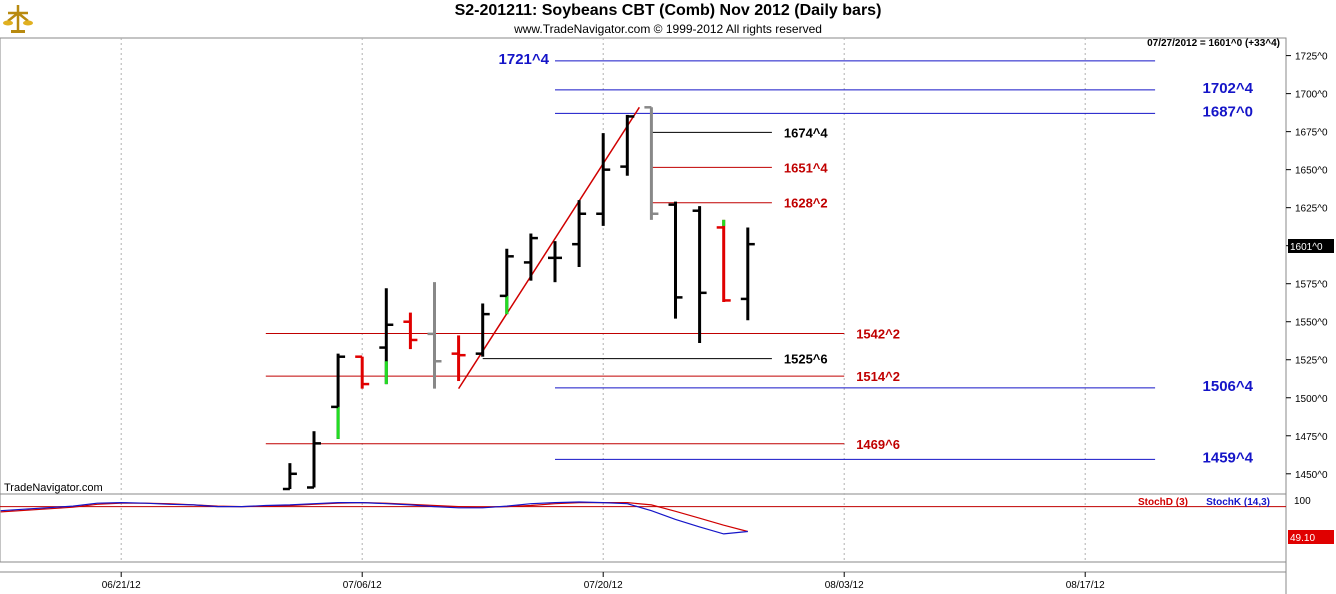 This screenshot has width=1336, height=594. What do you see at coordinates (878, 444) in the screenshot?
I see `level-label: 1469^6` at bounding box center [878, 444].